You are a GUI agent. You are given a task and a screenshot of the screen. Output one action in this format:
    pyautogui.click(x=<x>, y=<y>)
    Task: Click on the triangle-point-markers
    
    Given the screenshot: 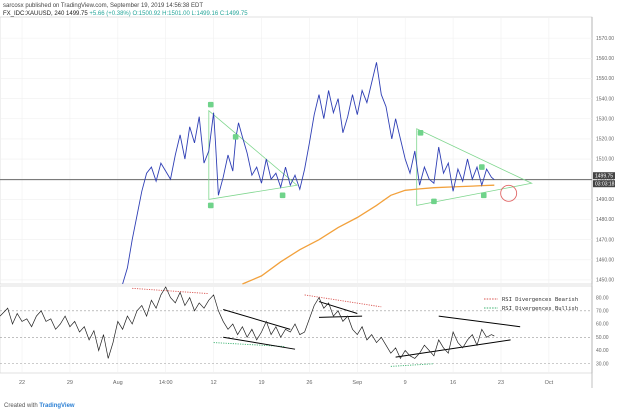 What is the action you would take?
    pyautogui.click(x=347, y=155)
    